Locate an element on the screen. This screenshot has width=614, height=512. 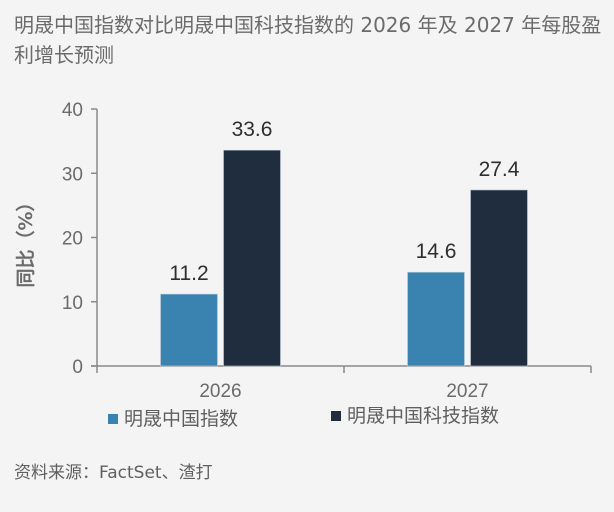
legend-label: 明晟中国科技指数 is located at coordinates (423, 416).